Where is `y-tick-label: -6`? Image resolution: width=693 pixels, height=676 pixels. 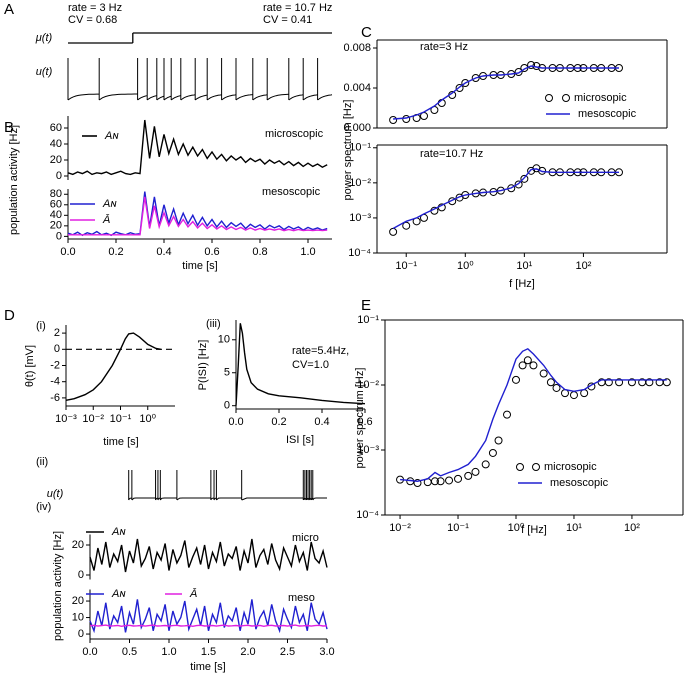 y-tick-label: -6 is located at coordinates (55, 398).